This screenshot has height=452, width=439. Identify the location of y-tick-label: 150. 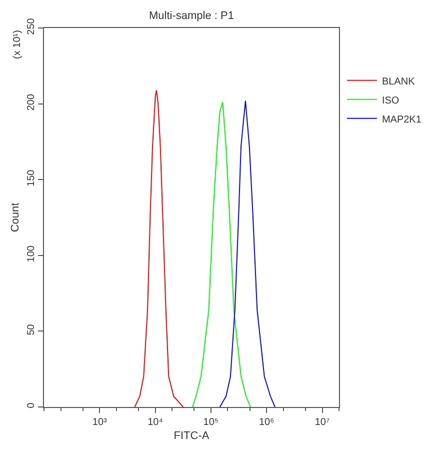
(31, 177).